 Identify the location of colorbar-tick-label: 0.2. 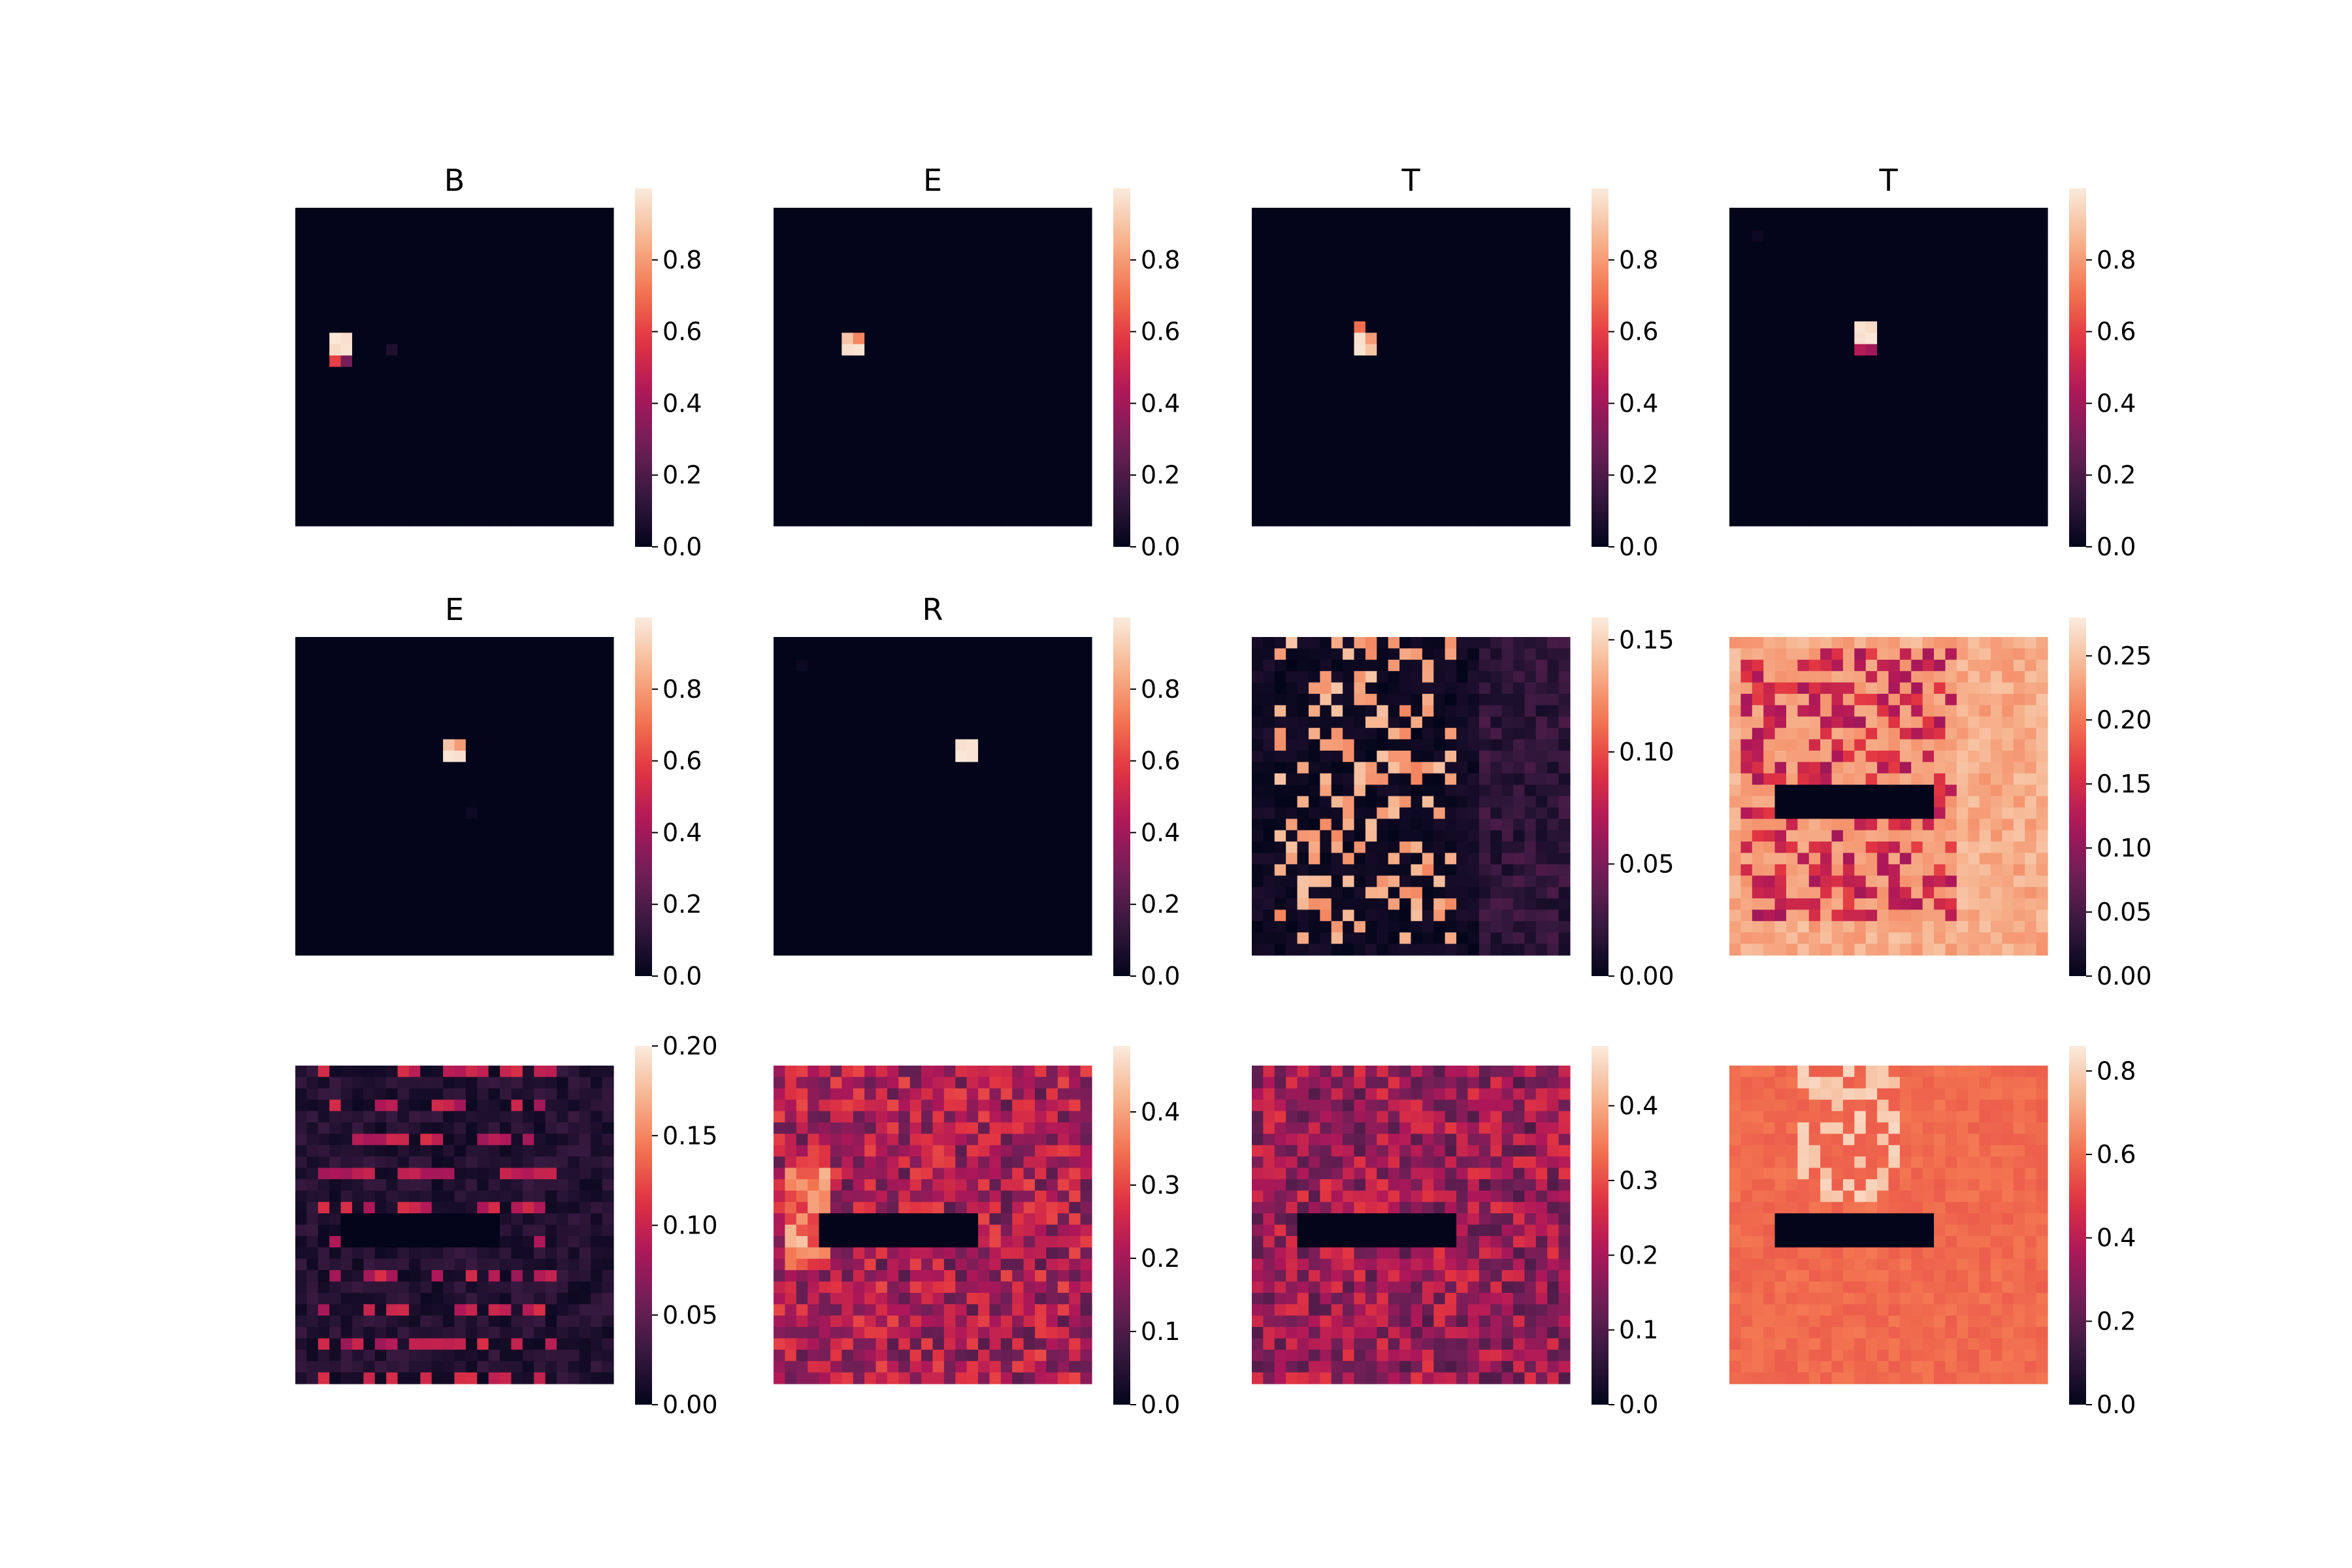
(682, 475).